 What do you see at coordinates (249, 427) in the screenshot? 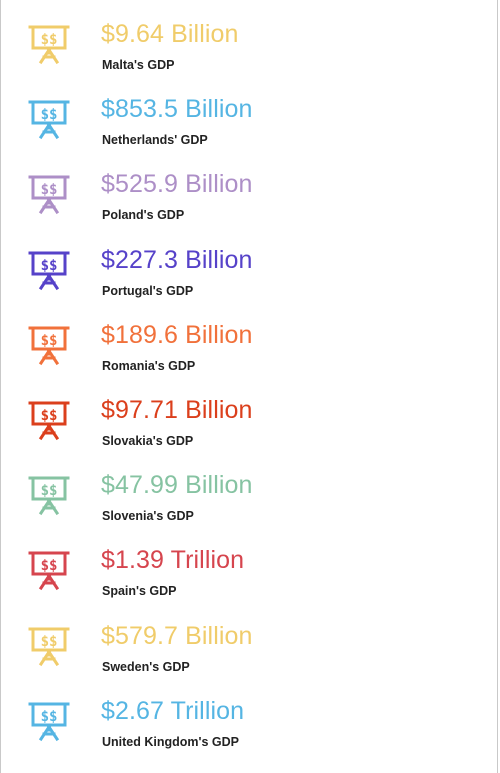
I see `list-item: $$ $97.71 Billion Slovakia's GDP` at bounding box center [249, 427].